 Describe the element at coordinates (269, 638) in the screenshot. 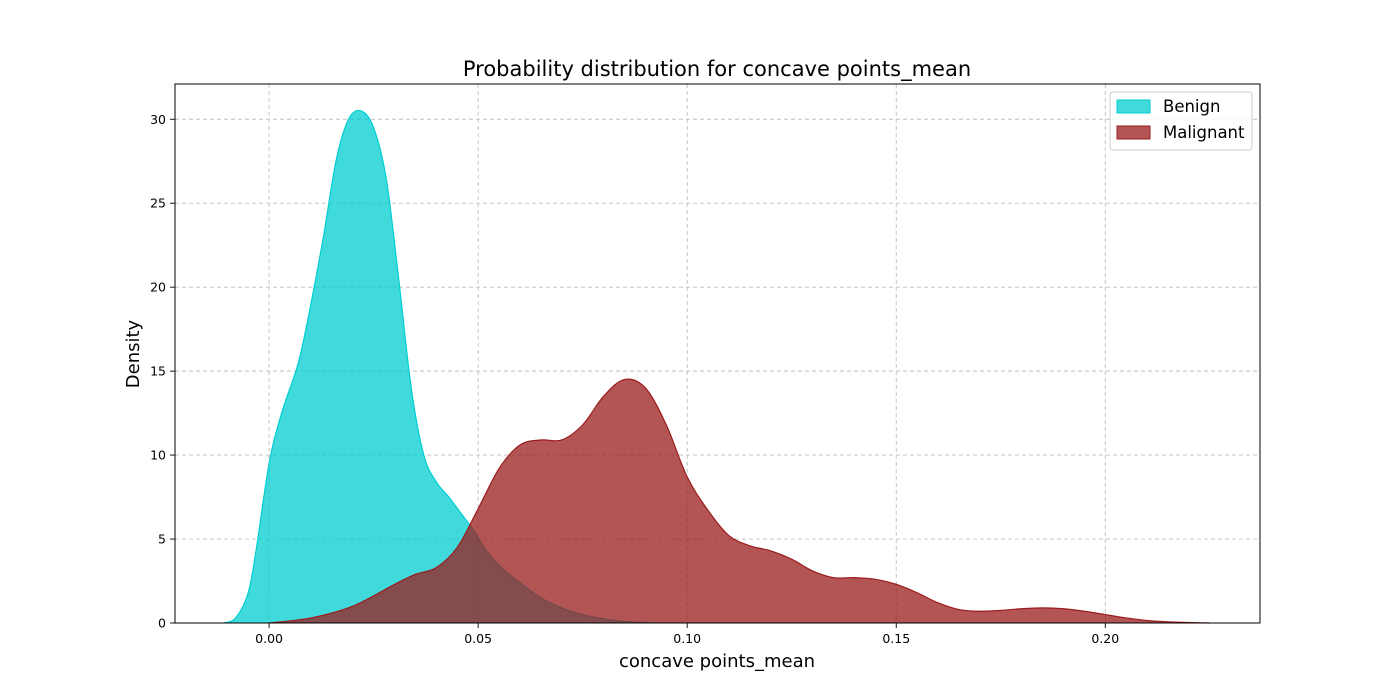

I see `x-tick-label-0: 0.00` at that location.